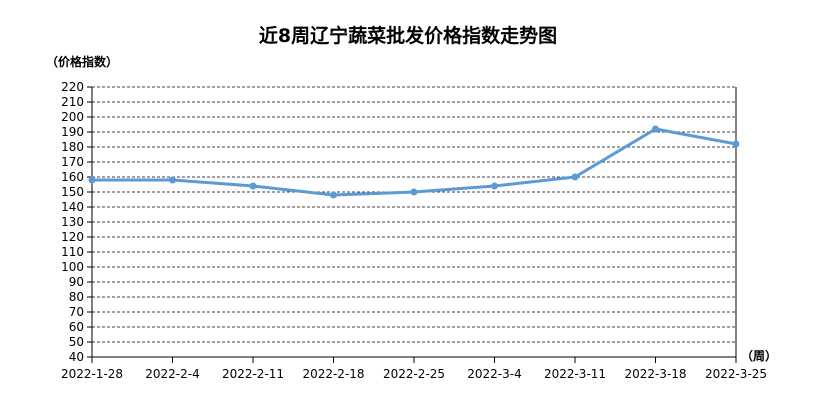 The height and width of the screenshot is (413, 815). What do you see at coordinates (76, 297) in the screenshot?
I see `y-tick-label: 80` at bounding box center [76, 297].